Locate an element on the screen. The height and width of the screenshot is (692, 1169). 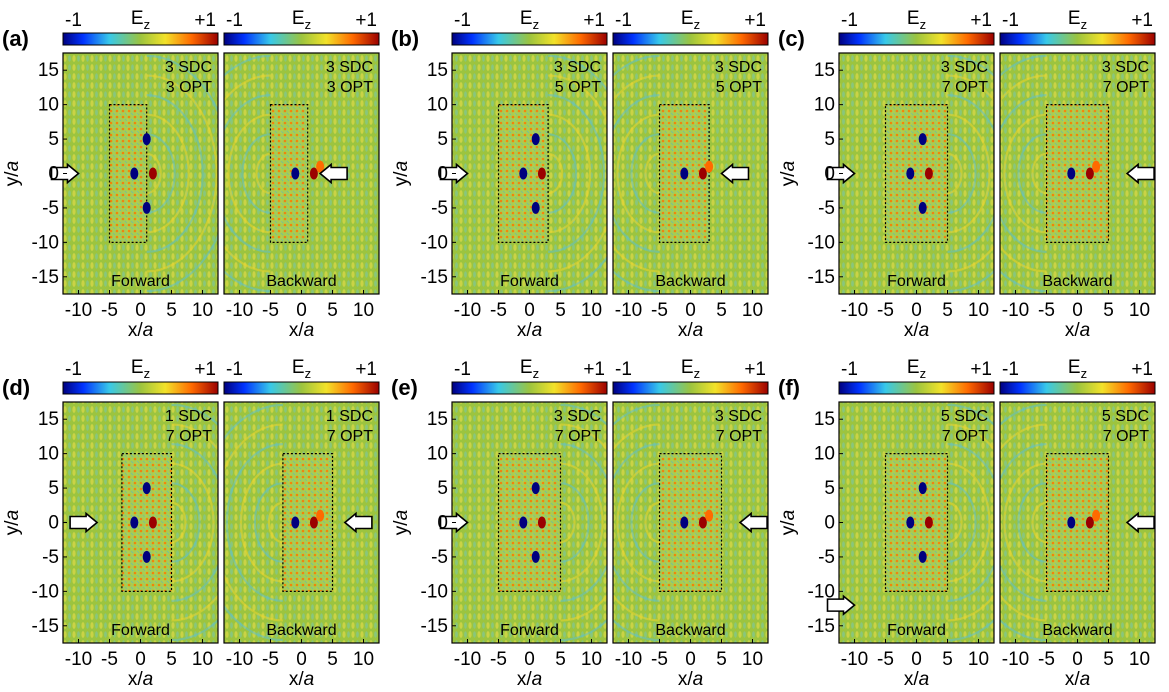
y-tick-label: 10 is located at coordinates (48, 454).